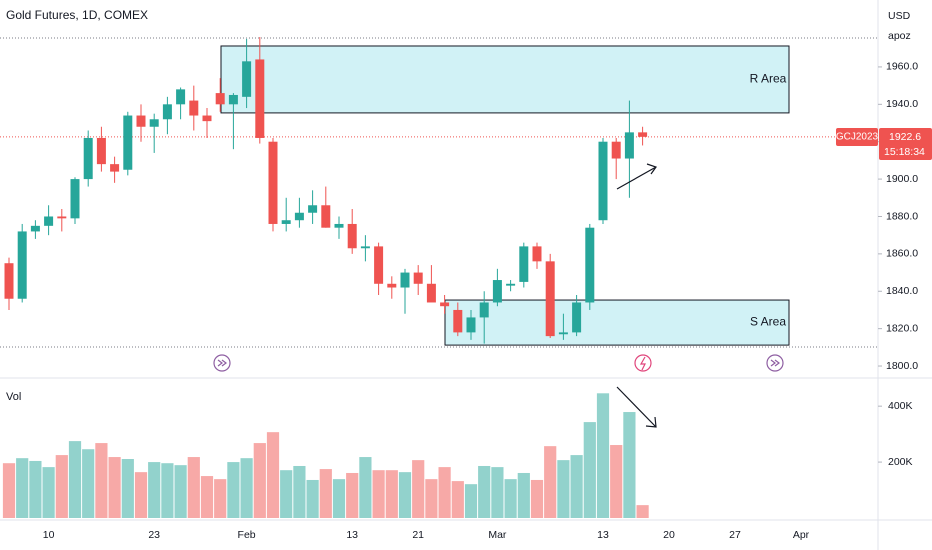  What do you see at coordinates (636, 178) in the screenshot?
I see `arrow` at bounding box center [636, 178].